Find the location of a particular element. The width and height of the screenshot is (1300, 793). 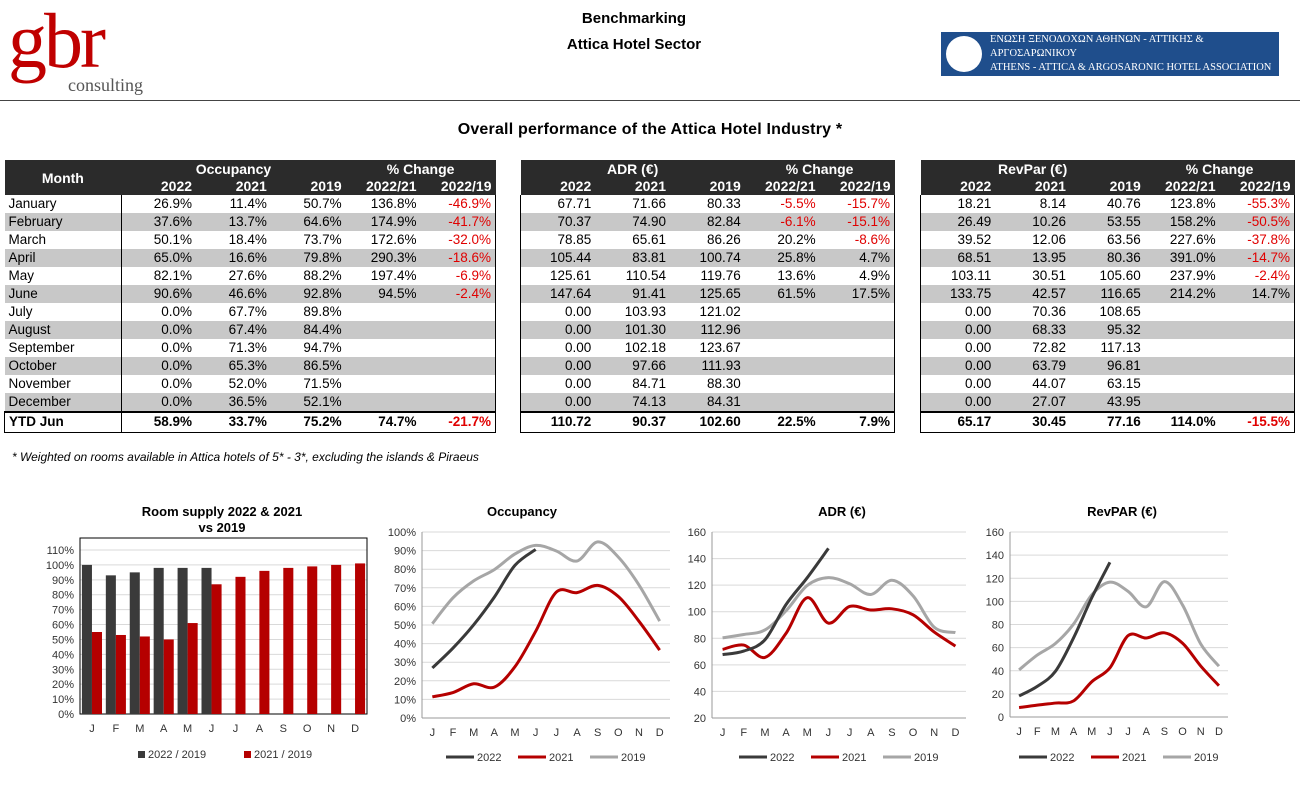

ytd-cell: 65.17 is located at coordinates (958, 422).